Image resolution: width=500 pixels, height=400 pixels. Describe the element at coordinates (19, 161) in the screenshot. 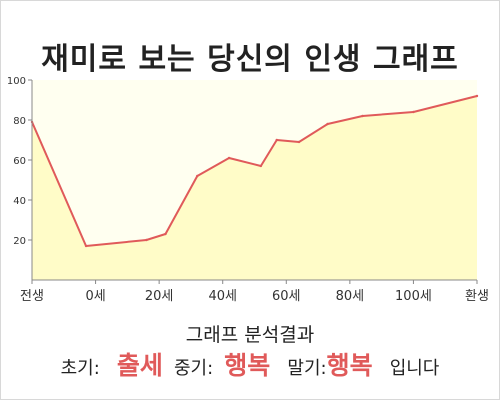

I see `y-tick-label: 60` at that location.